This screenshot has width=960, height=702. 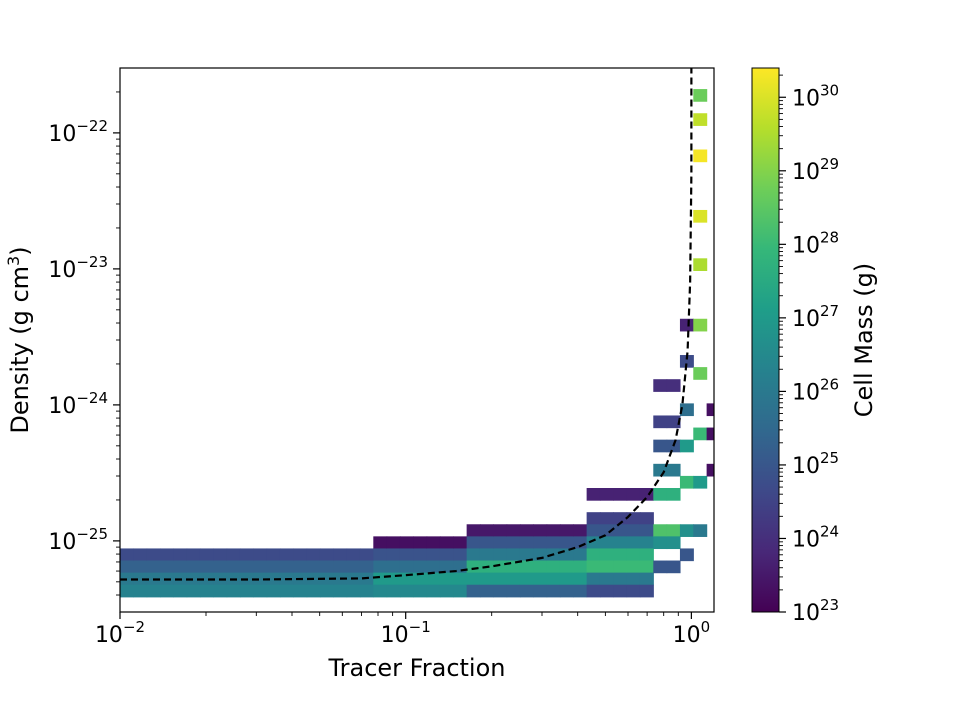 What do you see at coordinates (120, 633) in the screenshot?
I see `x-tick-label: 10⁻²` at bounding box center [120, 633].